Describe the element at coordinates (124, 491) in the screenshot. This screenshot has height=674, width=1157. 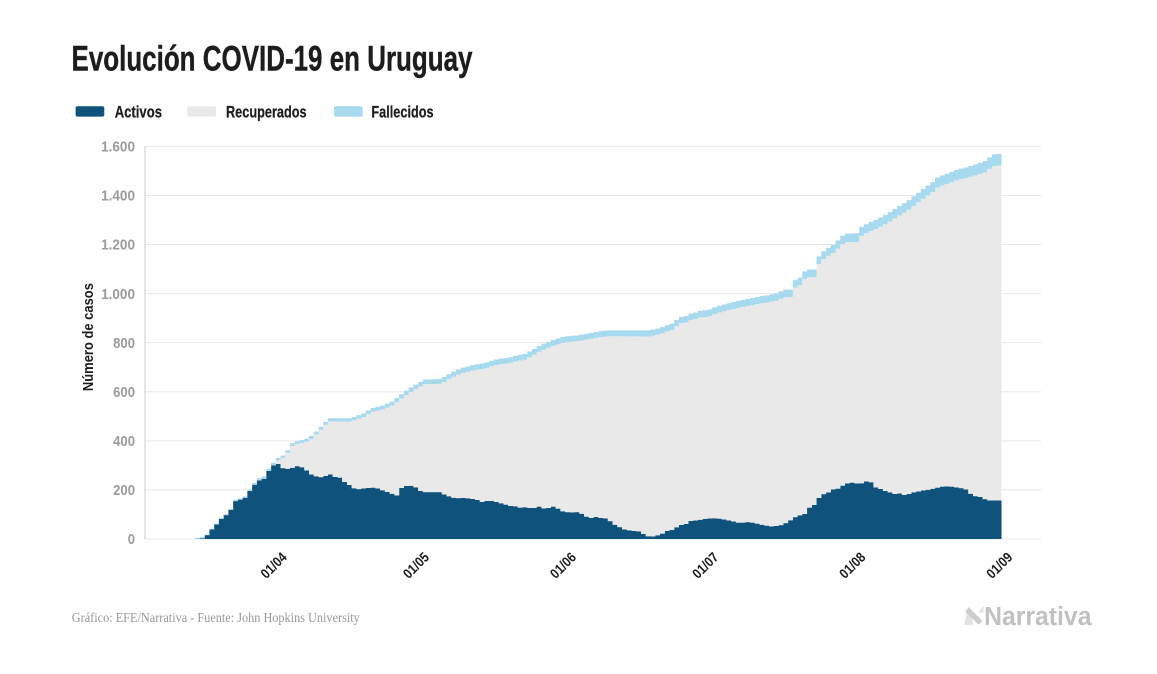
I see `svg-text: 200` at that location.